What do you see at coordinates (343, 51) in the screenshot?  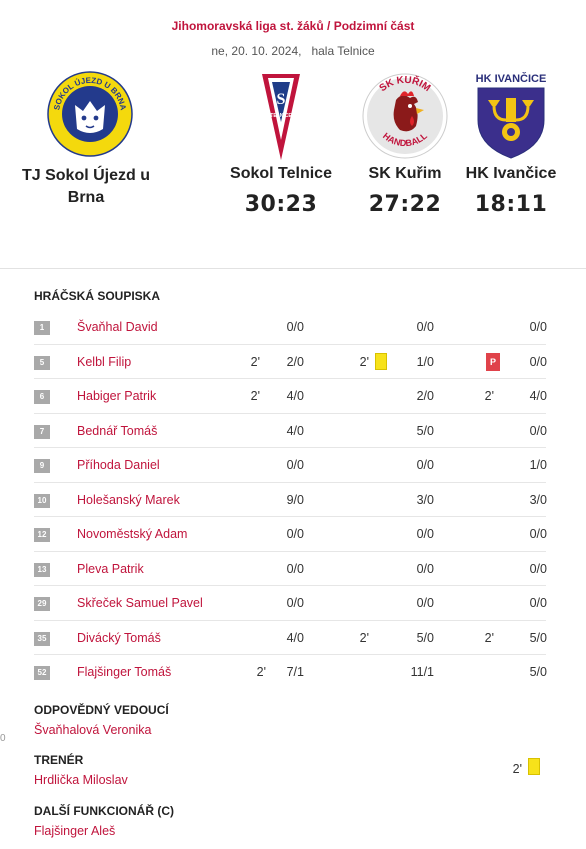 I see `match-venue: hala Telnice` at bounding box center [343, 51].